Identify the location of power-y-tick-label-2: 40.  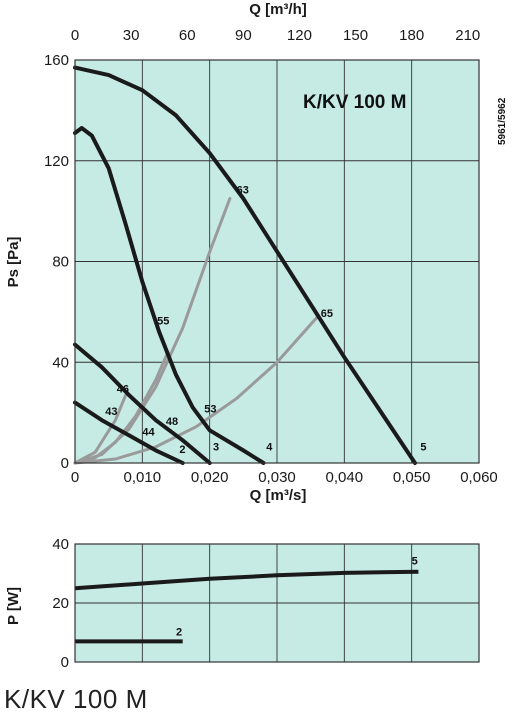
(60, 544).